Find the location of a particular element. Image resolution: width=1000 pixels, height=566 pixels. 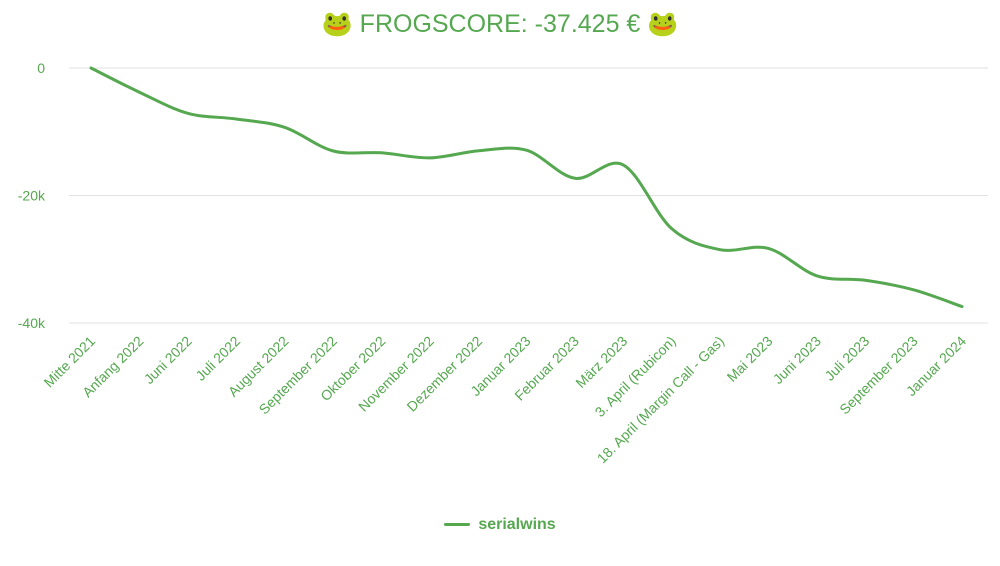

x-tick-label: Mai 2023 is located at coordinates (750, 359).